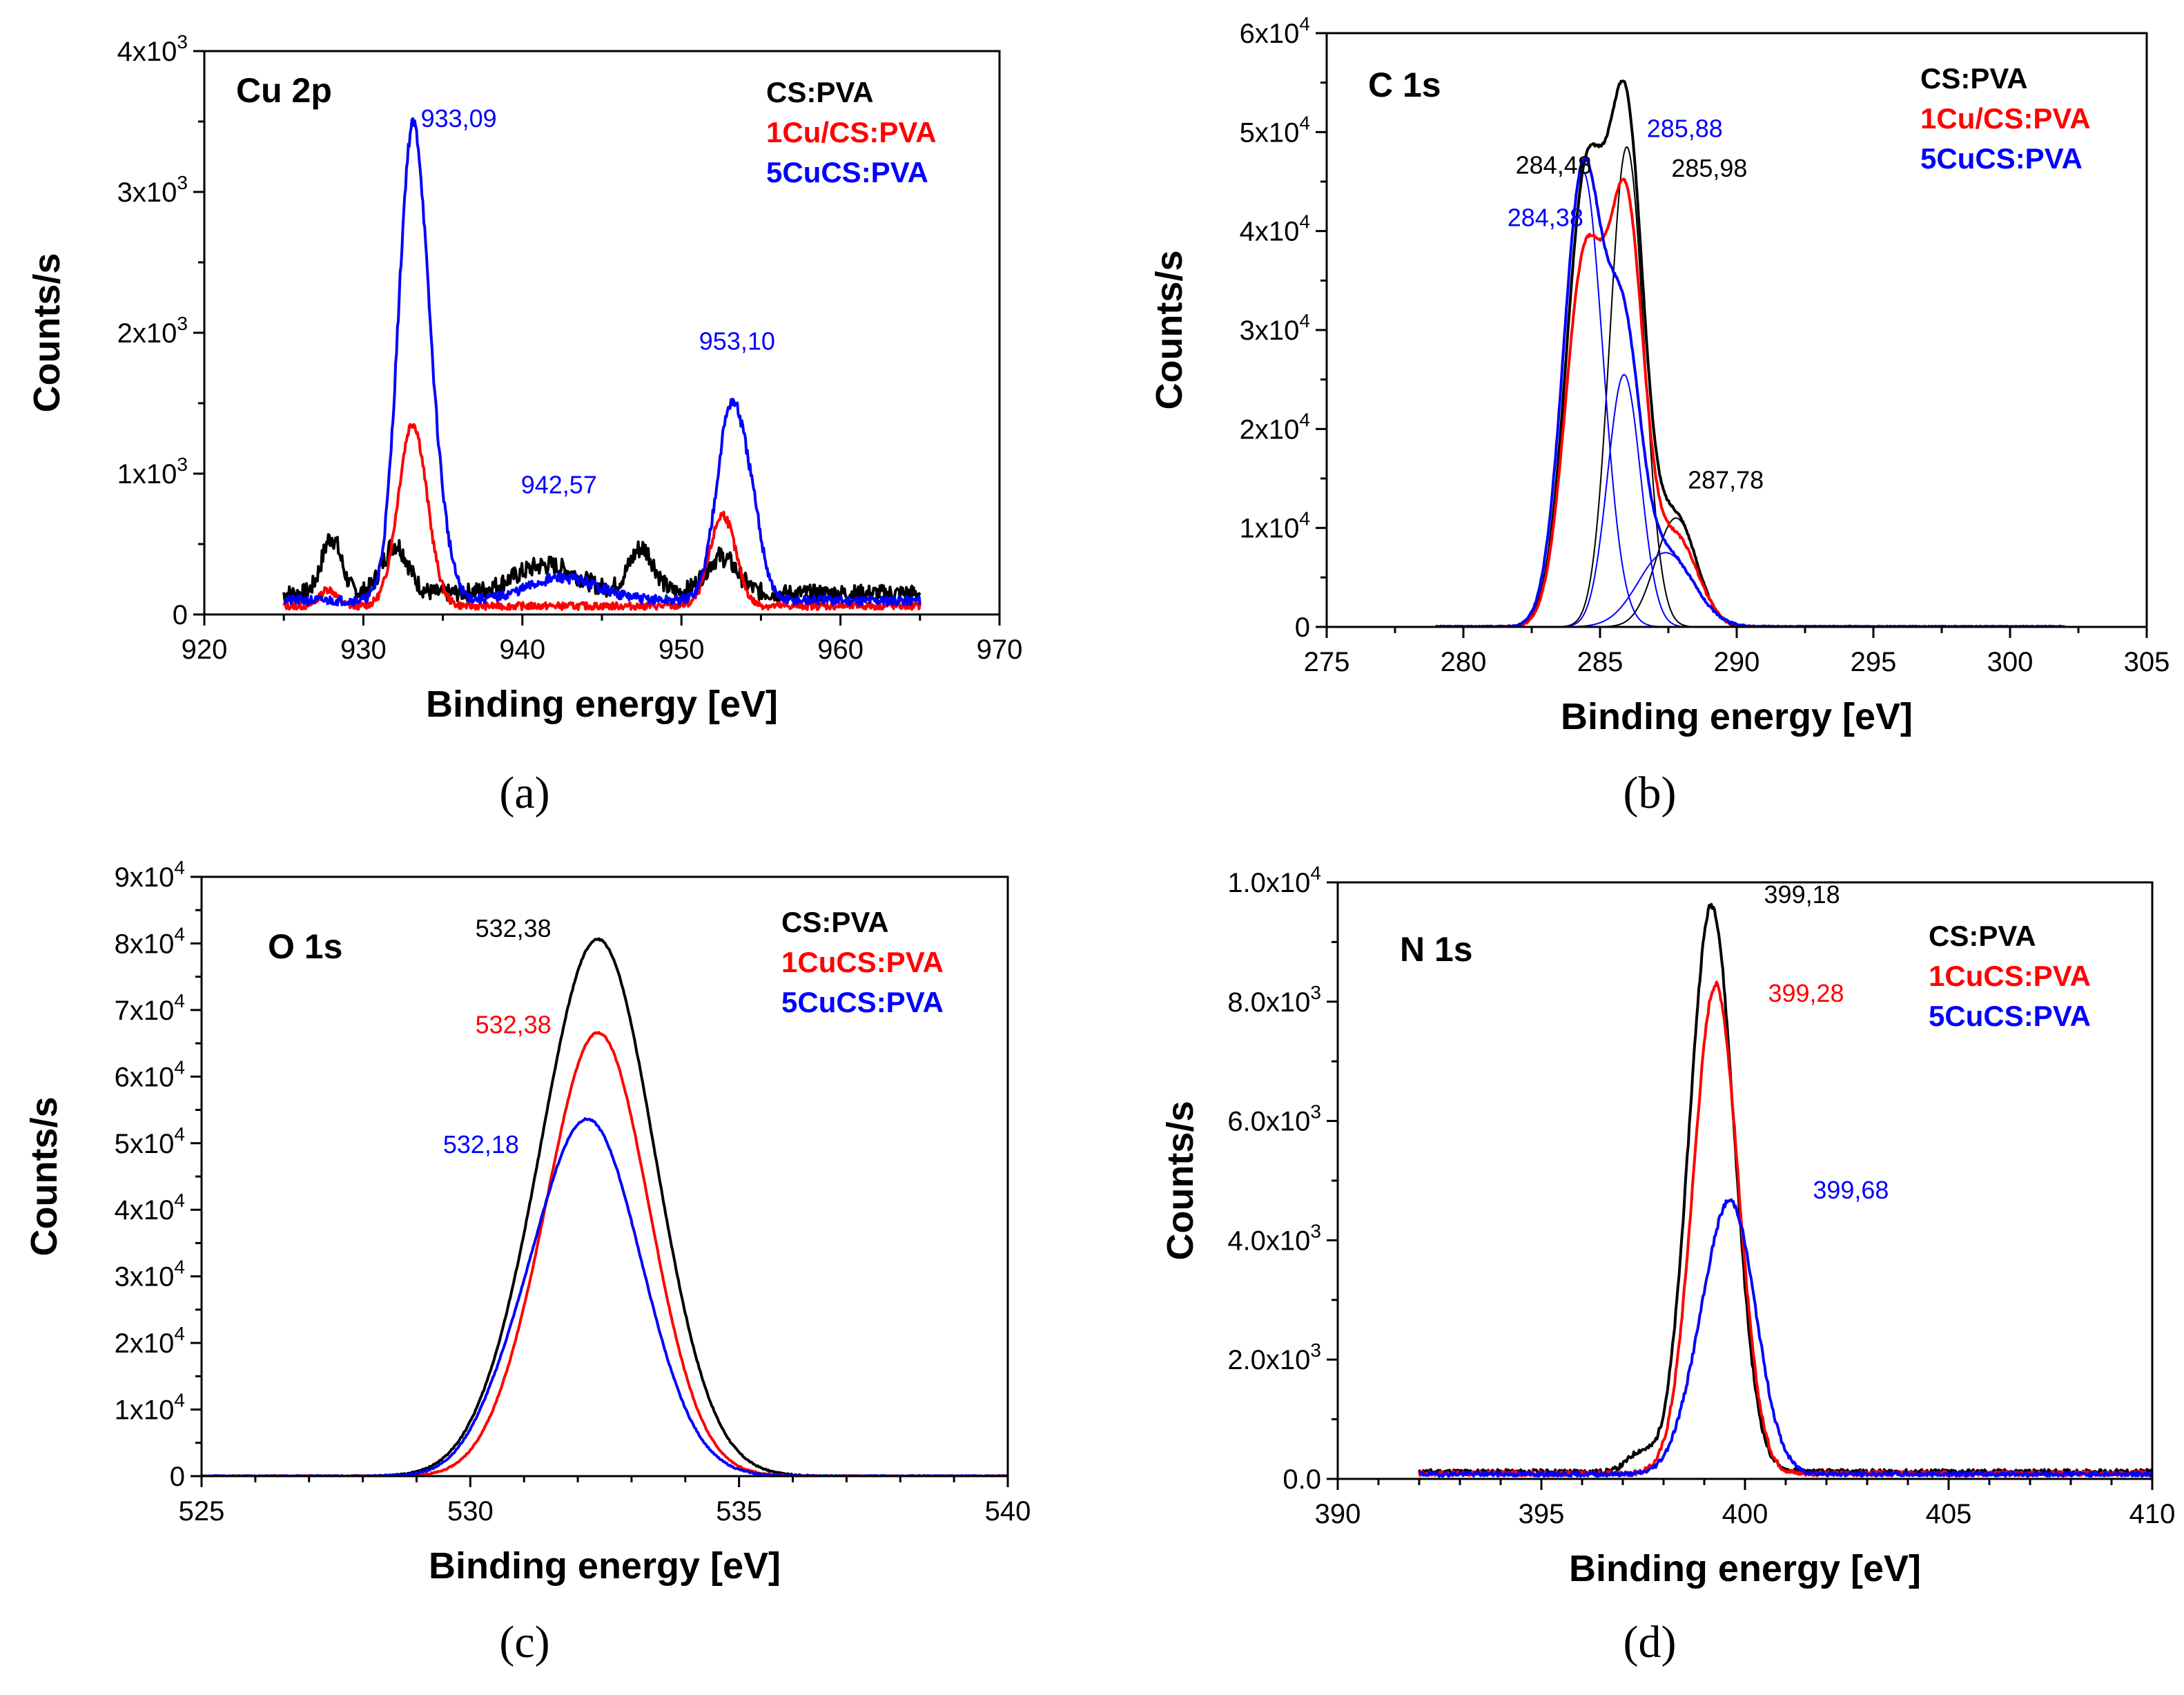 This screenshot has width=2184, height=1695. I want to click on x-tick-label: 305, so click(2147, 662).